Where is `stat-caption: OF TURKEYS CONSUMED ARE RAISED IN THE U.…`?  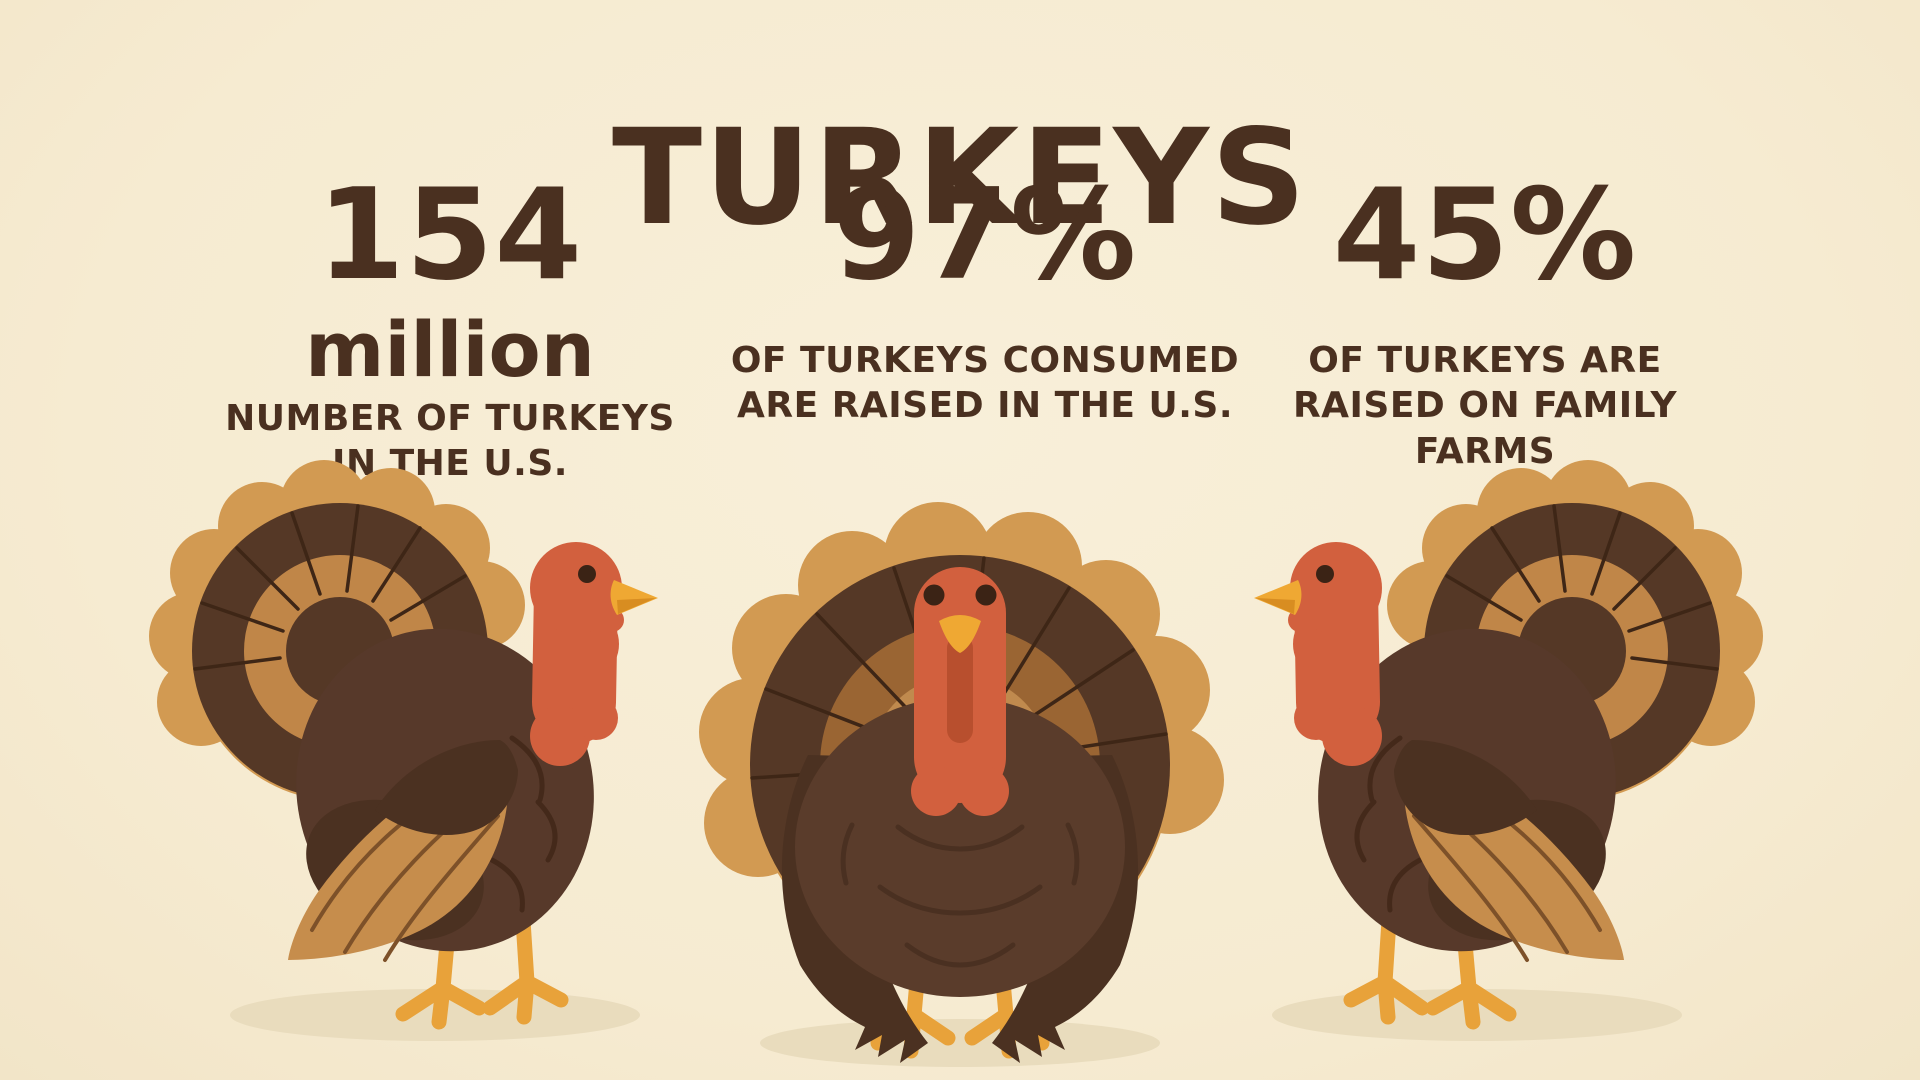 stat-caption: OF TURKEYS CONSUMED ARE RAISED IN THE U.… is located at coordinates (985, 383).